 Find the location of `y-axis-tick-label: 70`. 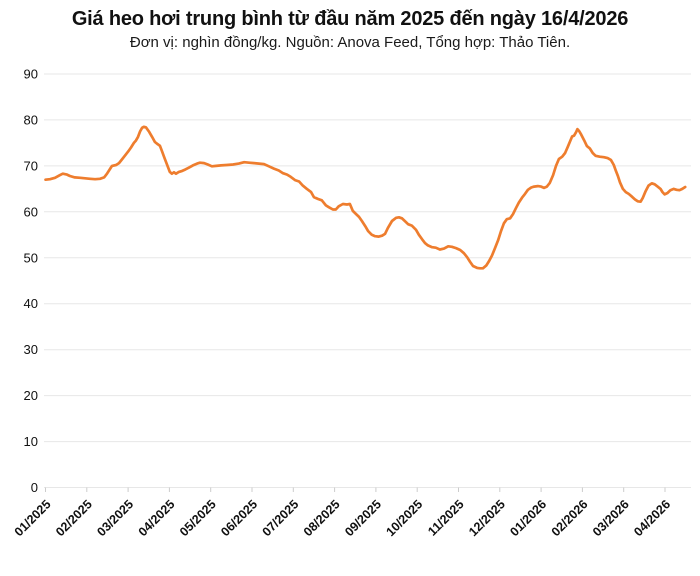

y-axis-tick-label: 70 is located at coordinates (31, 165).